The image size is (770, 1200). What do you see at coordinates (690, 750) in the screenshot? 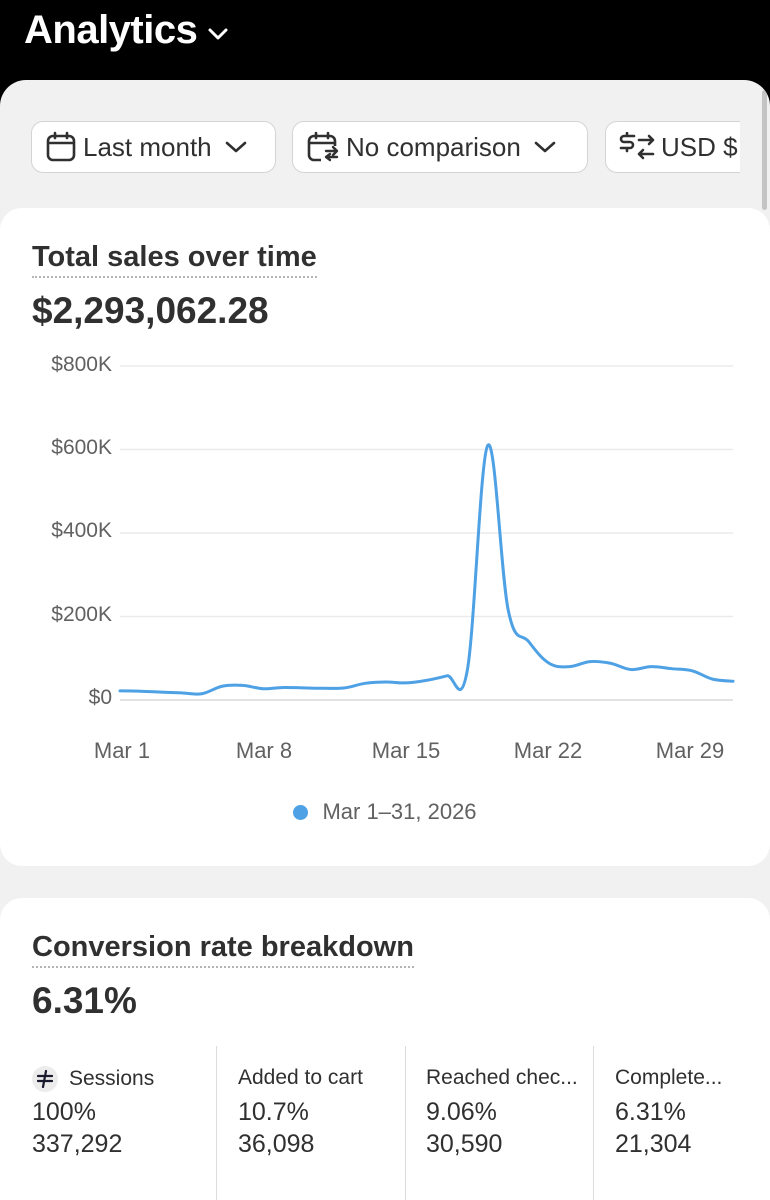
I see `x-tick-label: Mar 29` at bounding box center [690, 750].